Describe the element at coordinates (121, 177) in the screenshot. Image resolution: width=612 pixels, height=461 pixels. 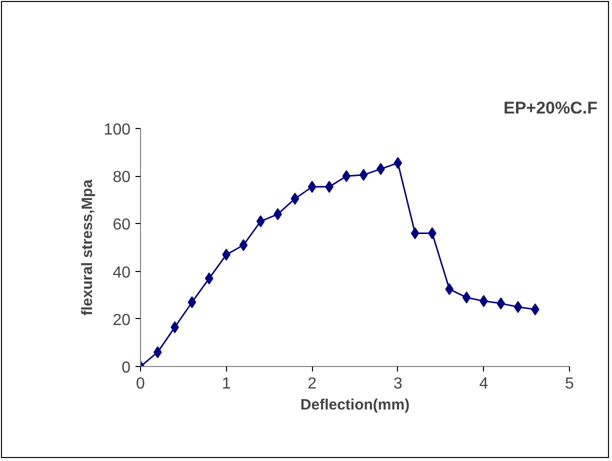
I see `y-tick-label: 80` at that location.